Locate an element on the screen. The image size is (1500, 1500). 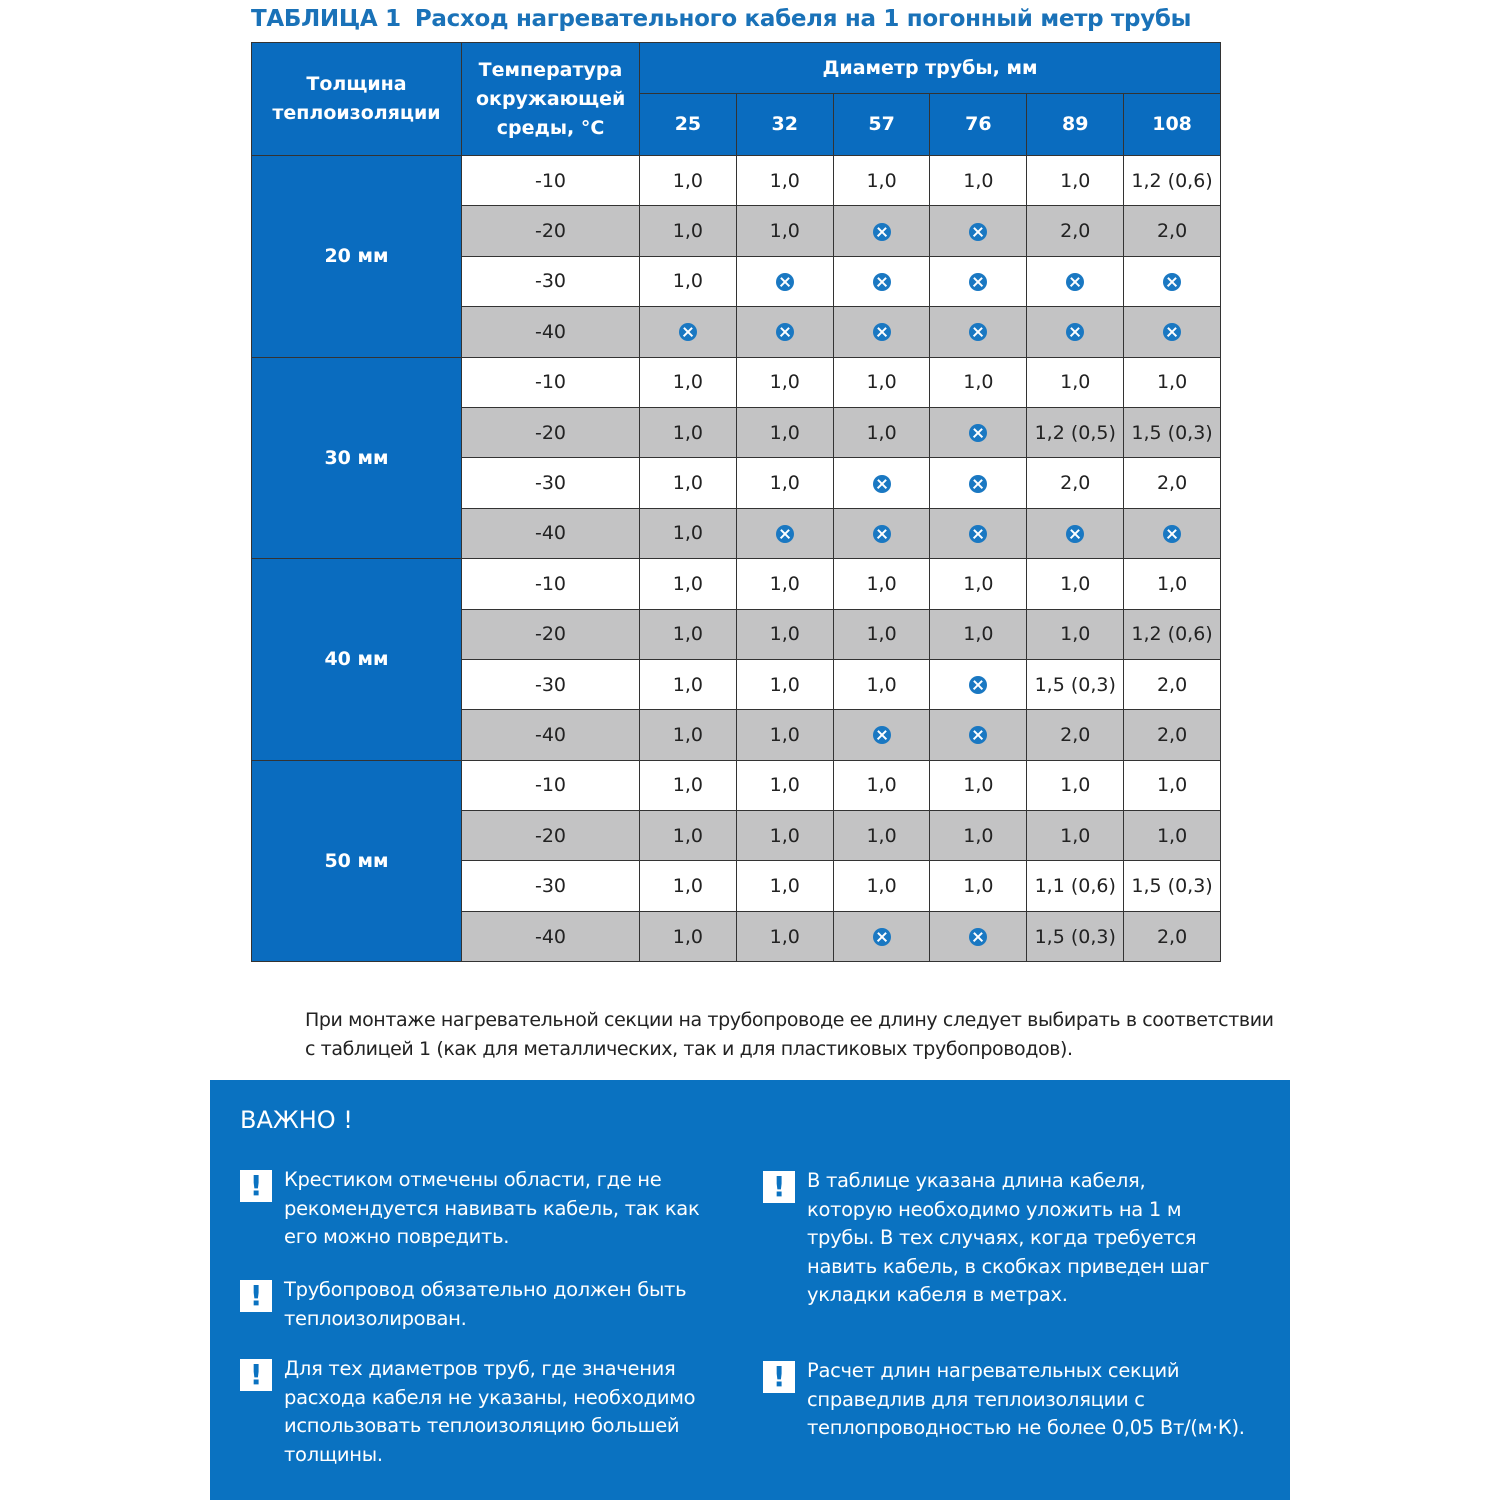
value-cell: 1,1 (0,6) is located at coordinates (1075, 886).